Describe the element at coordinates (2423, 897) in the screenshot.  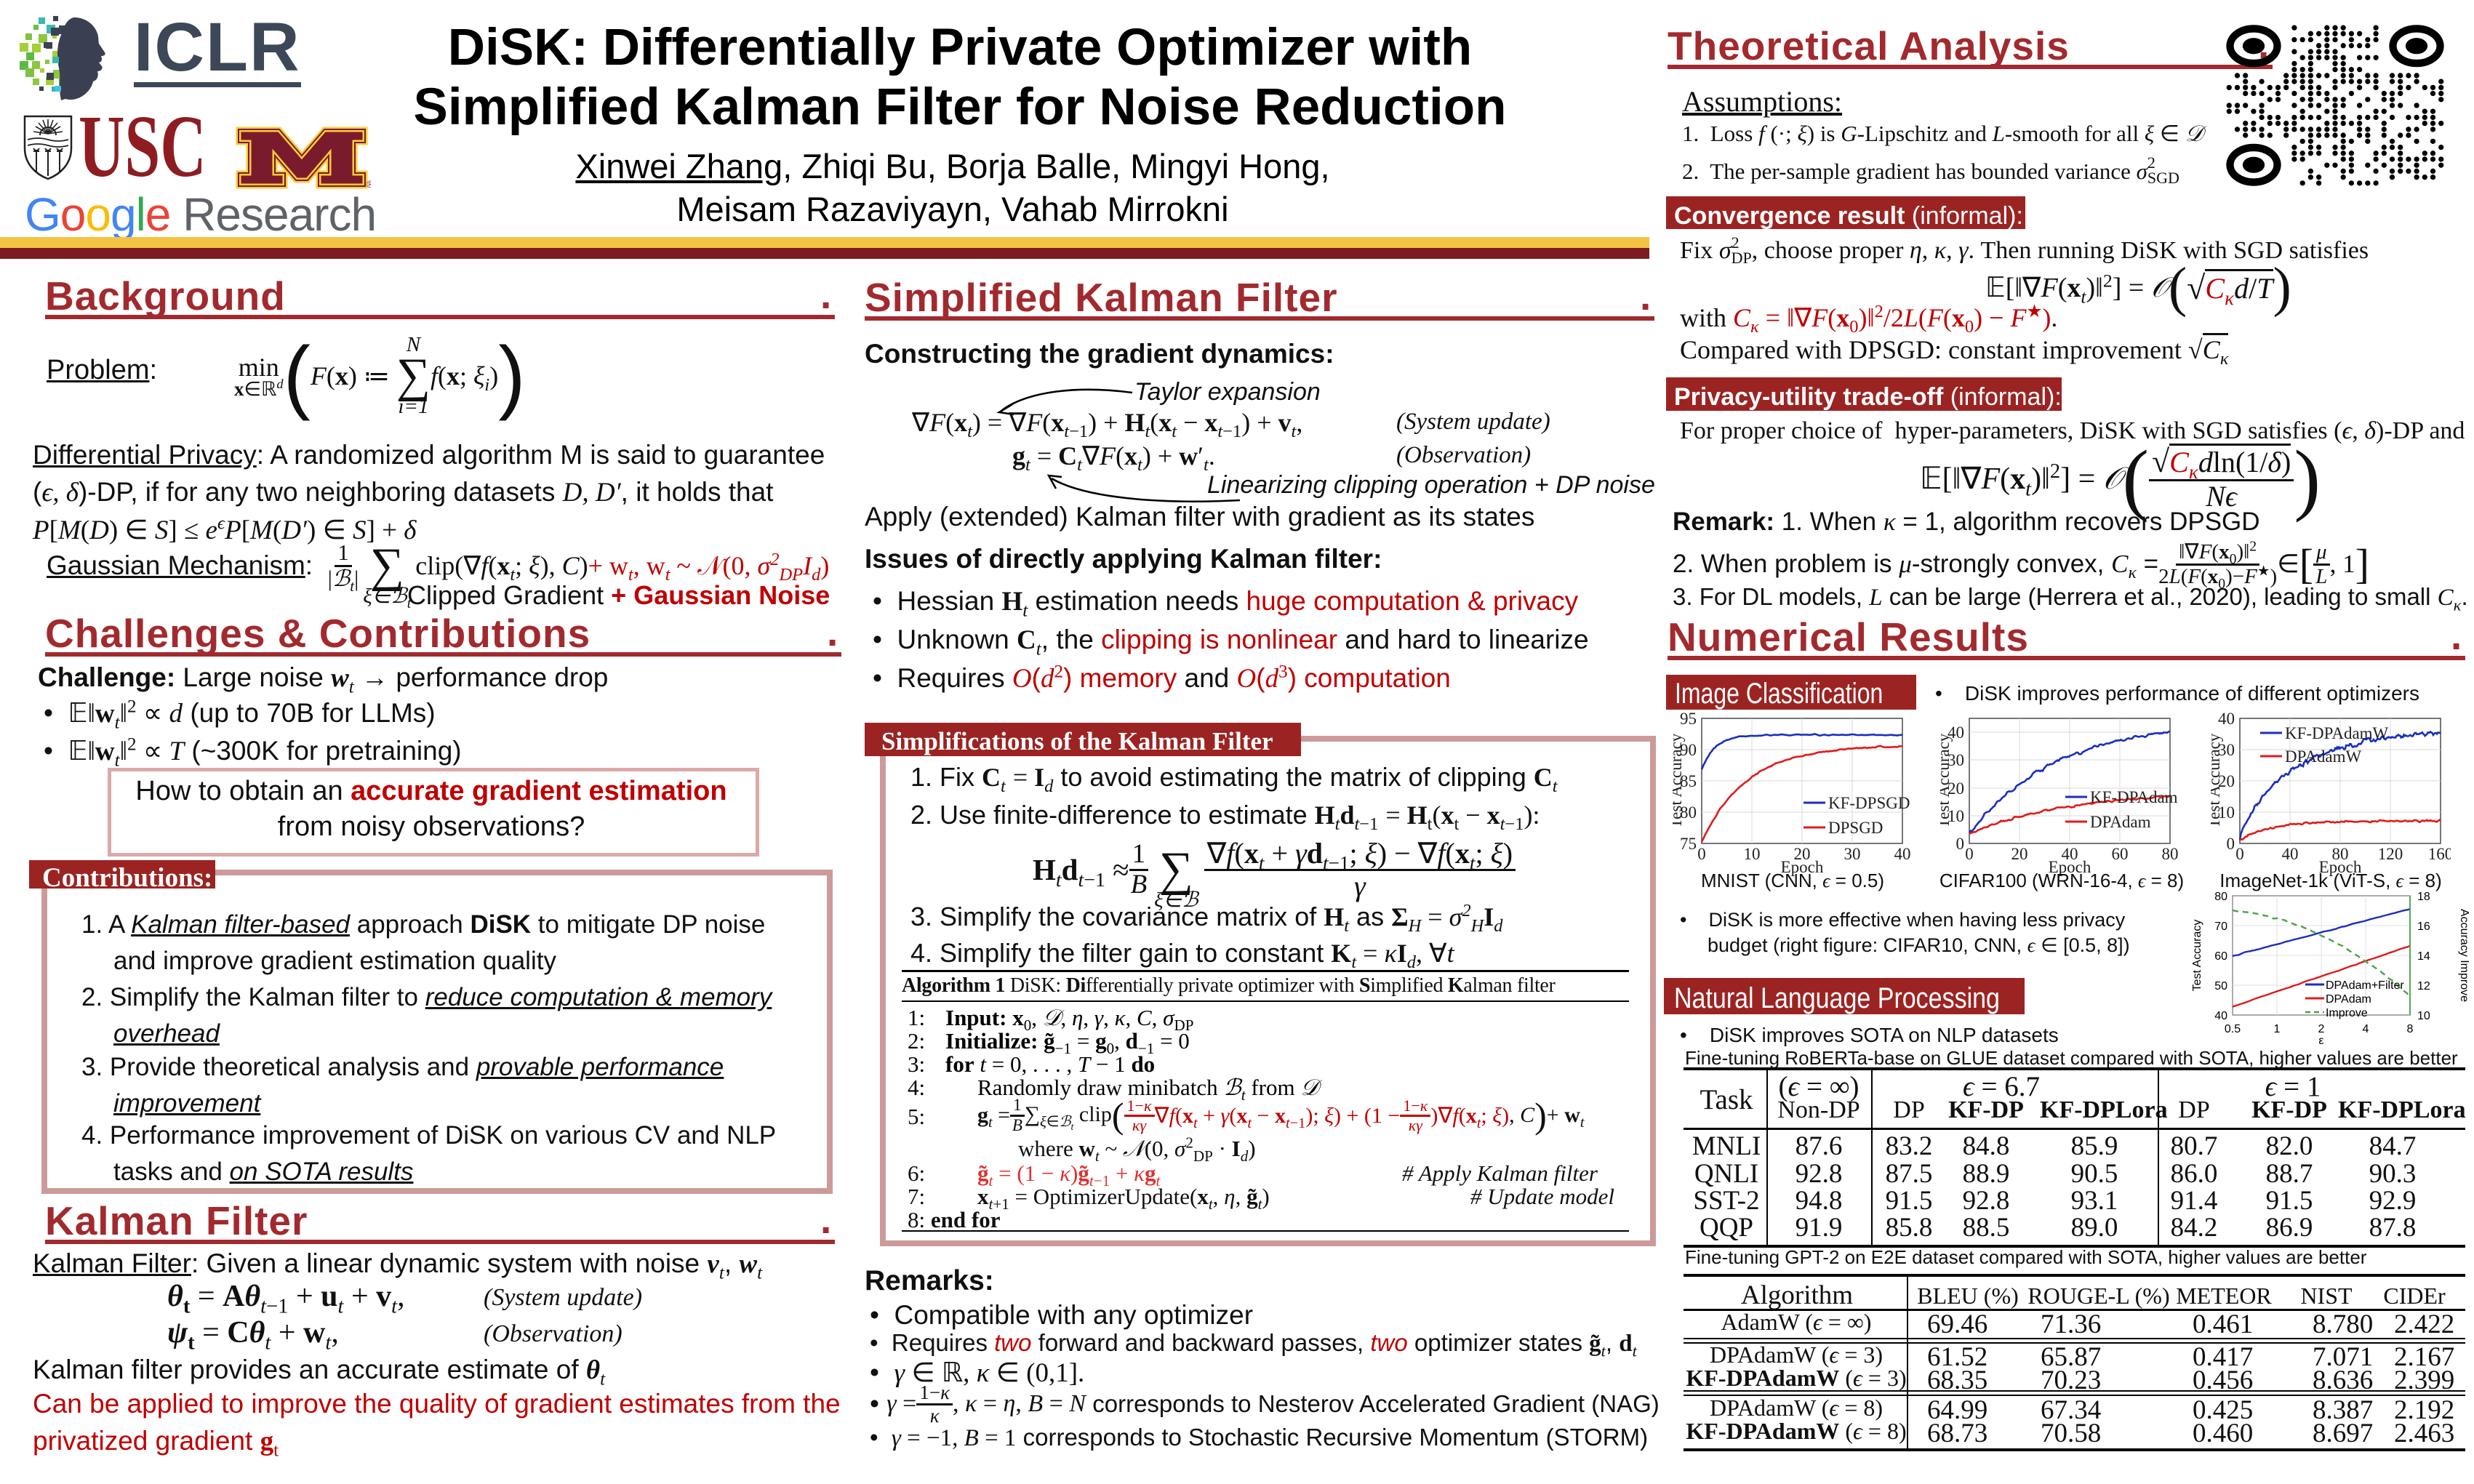
I see `svg-text: 18` at that location.